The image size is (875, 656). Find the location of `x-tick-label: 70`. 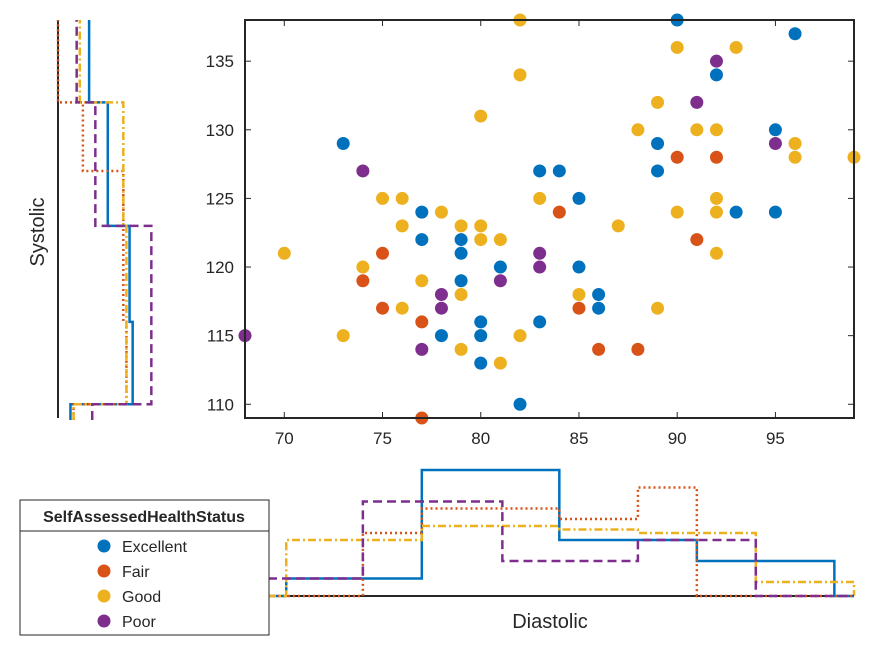

x-tick-label: 70 is located at coordinates (284, 438).